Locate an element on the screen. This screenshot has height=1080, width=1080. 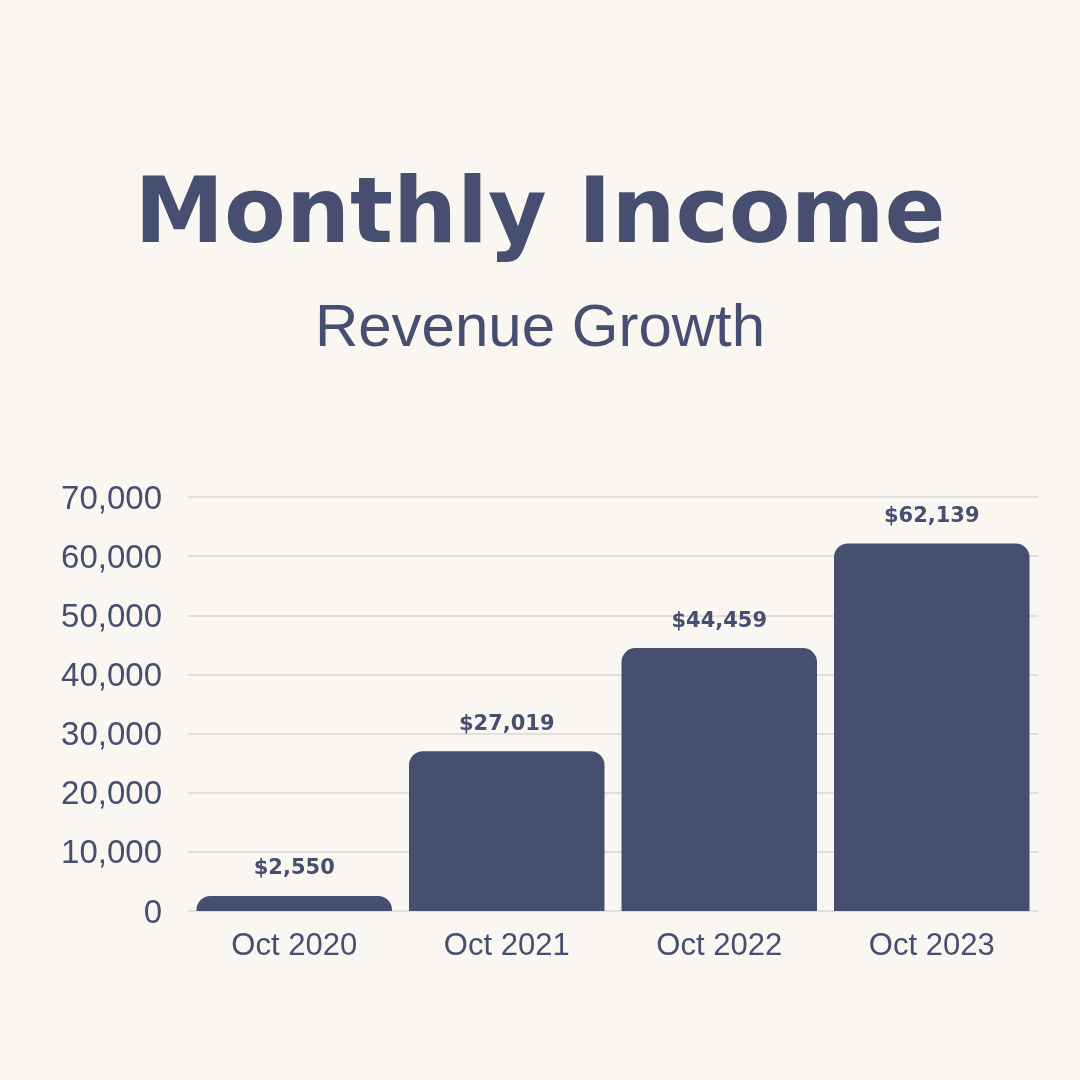
data-label: $2,550 is located at coordinates (294, 867).